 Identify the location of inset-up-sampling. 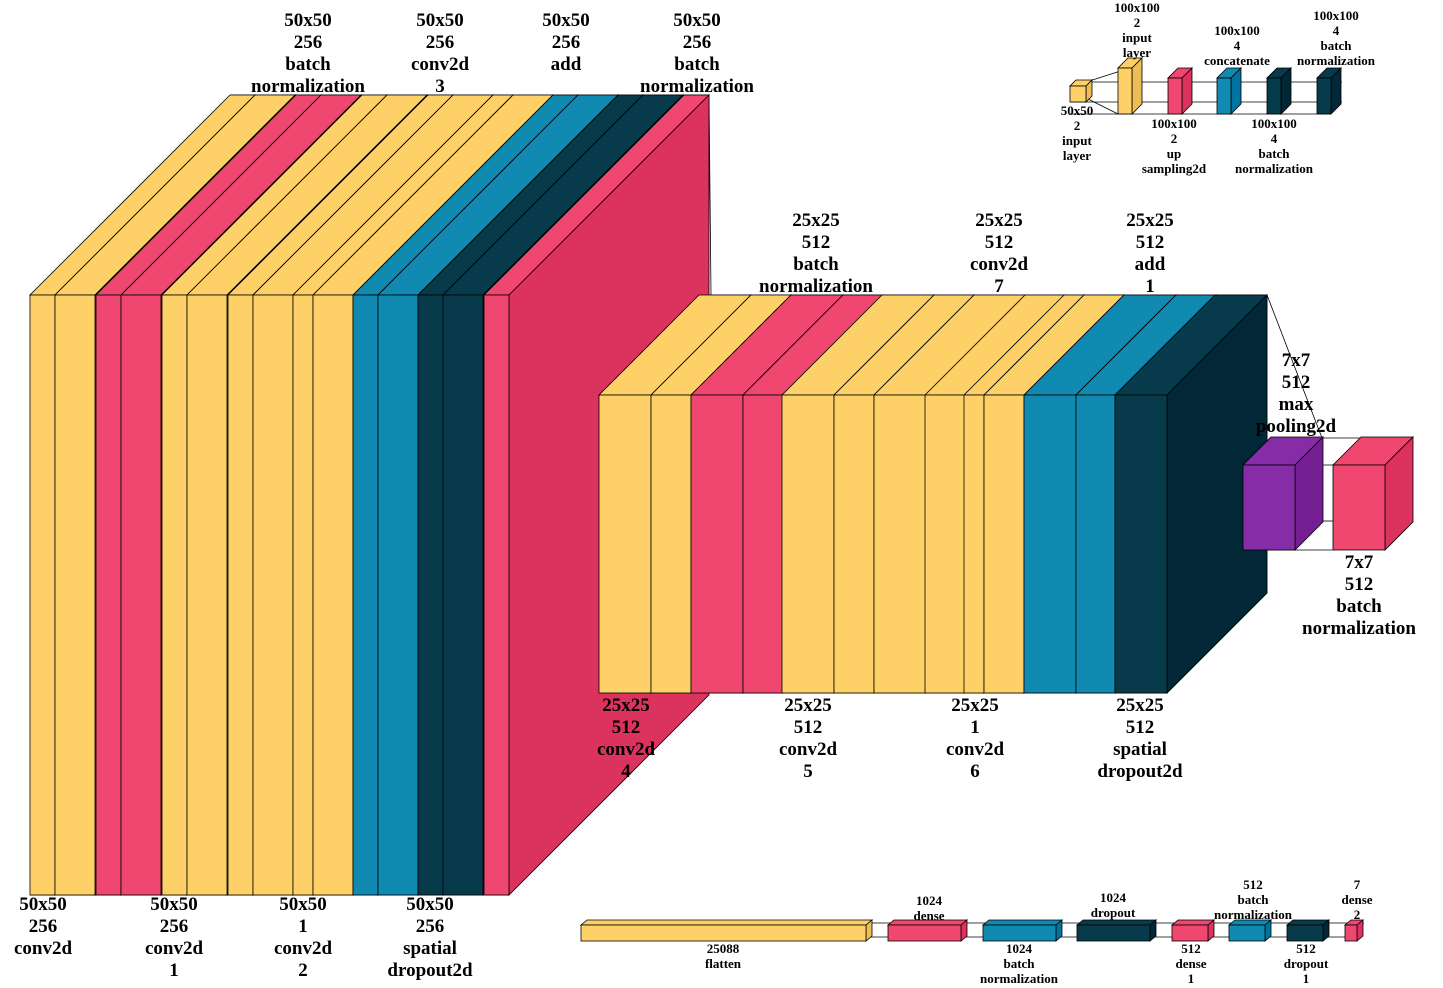
(1180, 91).